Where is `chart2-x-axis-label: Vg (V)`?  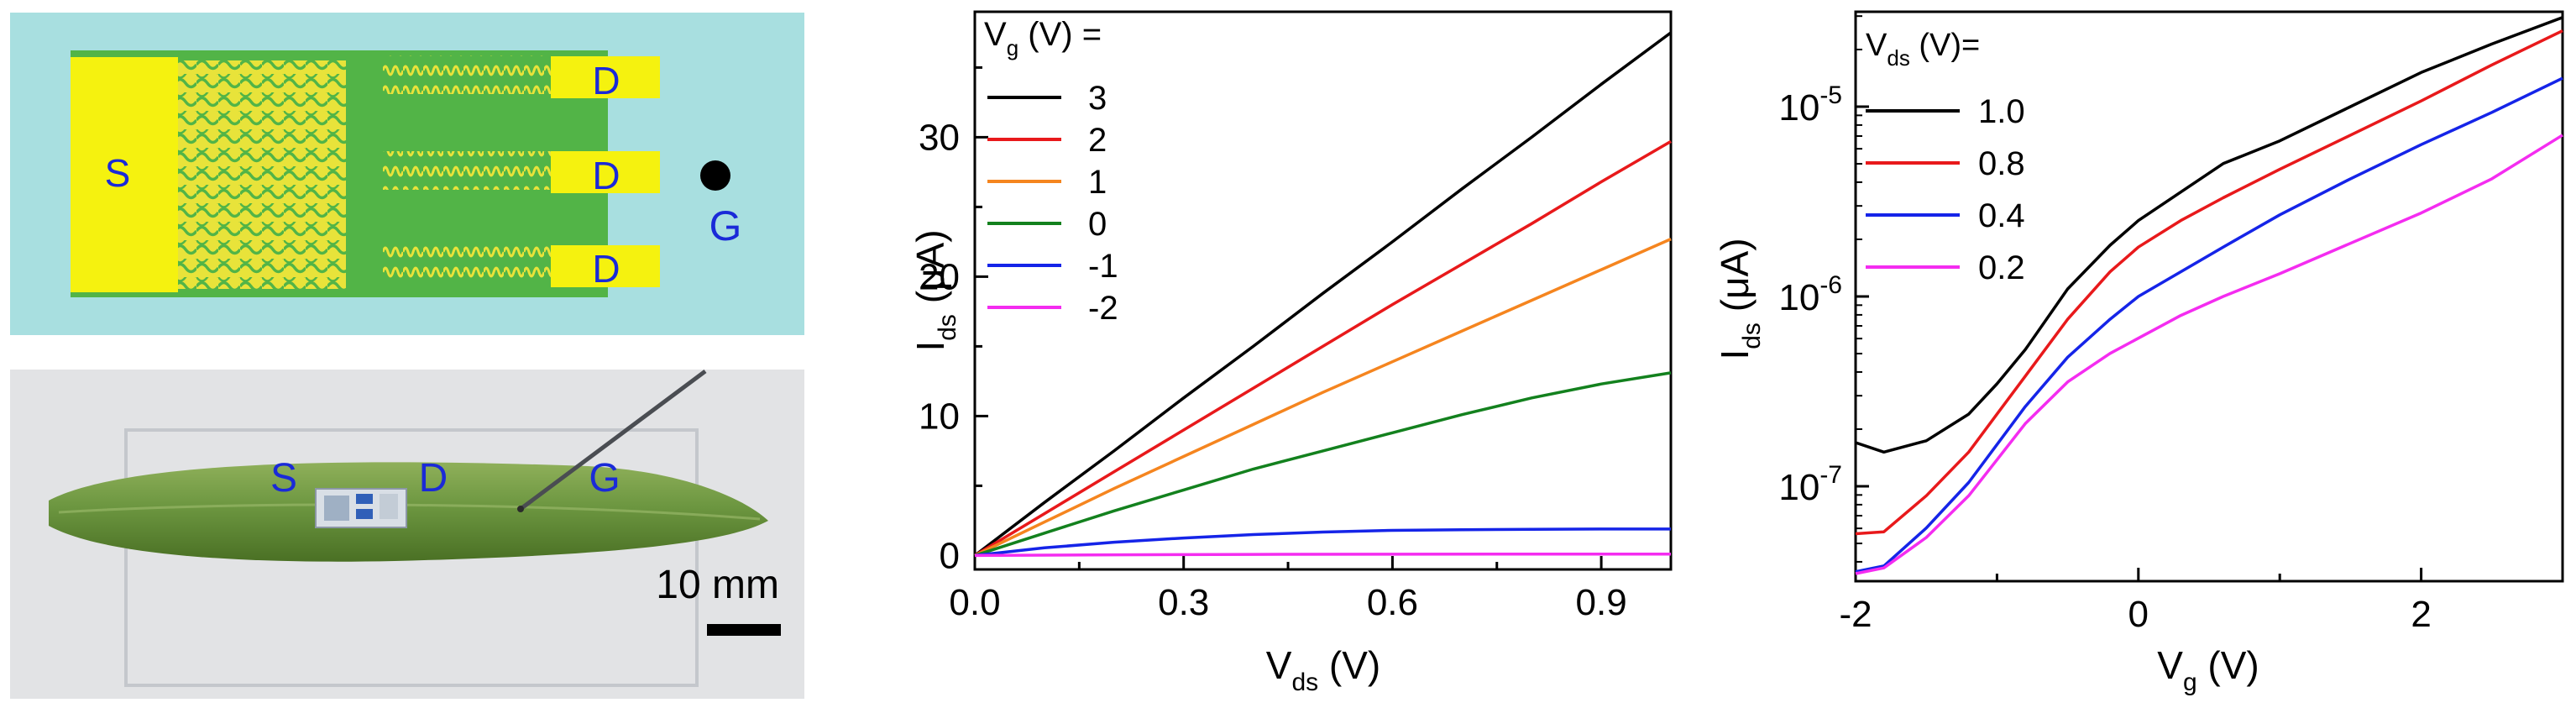 chart2-x-axis-label: Vg (V) is located at coordinates (2208, 669).